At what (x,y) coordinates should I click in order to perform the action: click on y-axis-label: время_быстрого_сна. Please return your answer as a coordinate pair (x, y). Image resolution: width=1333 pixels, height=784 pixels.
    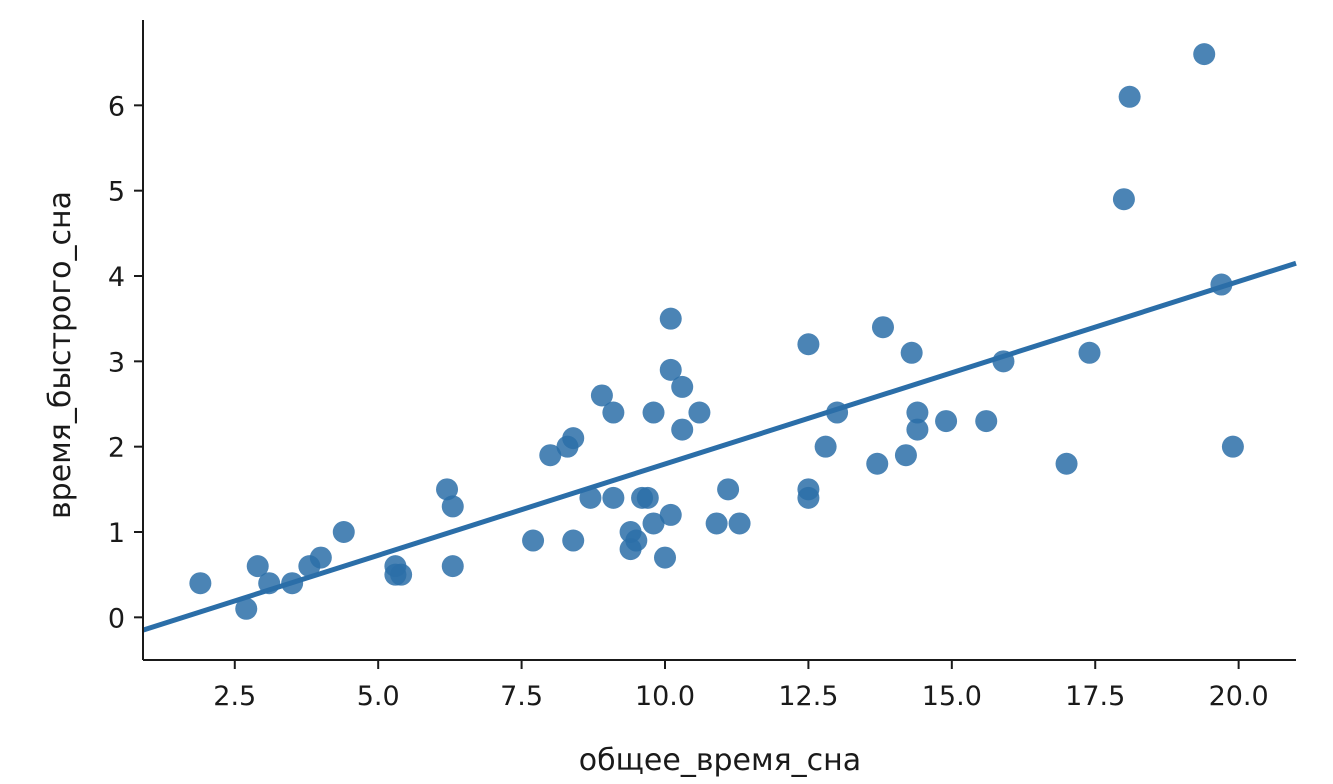
    Looking at the image, I should click on (60, 355).